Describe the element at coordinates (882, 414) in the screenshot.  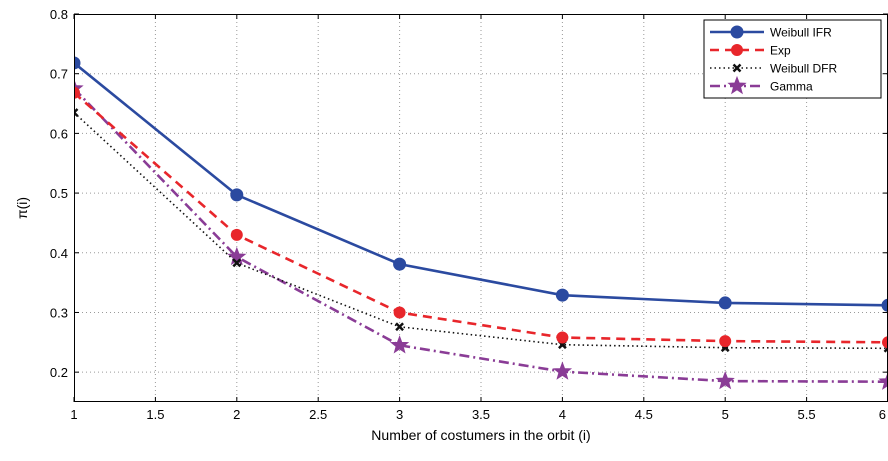
I see `x-tick-label: 6` at that location.